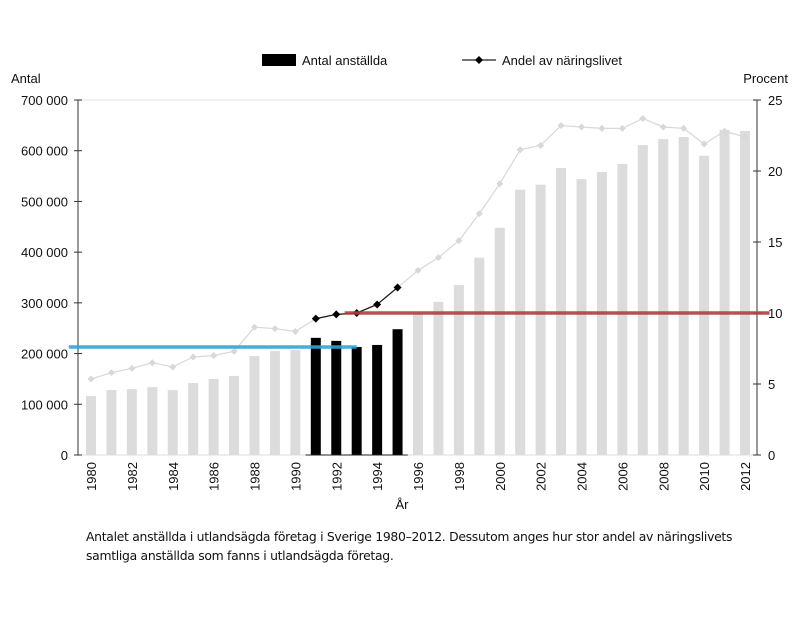  What do you see at coordinates (295, 402) in the screenshot?
I see `bar-1990` at bounding box center [295, 402].